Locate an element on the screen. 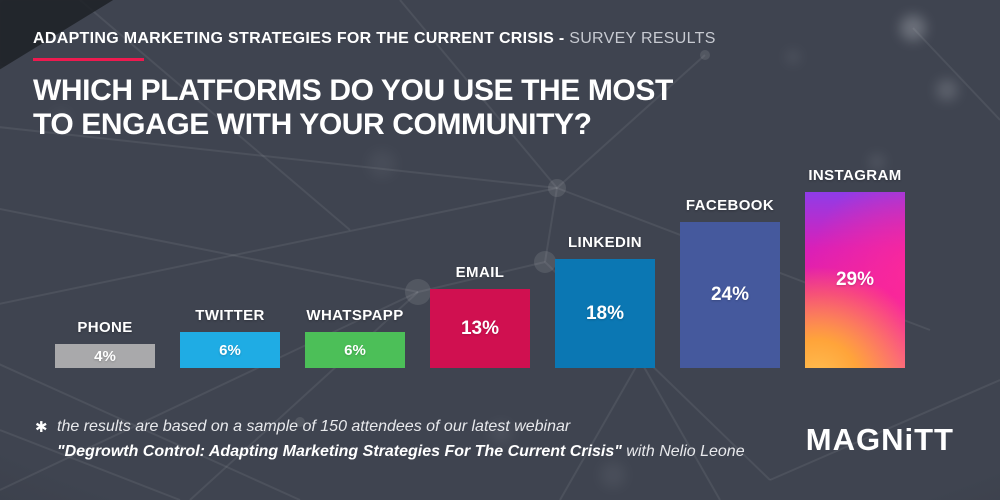 This screenshot has width=1000, height=500. bar-group-facebook: FACEBOOK 24% is located at coordinates (730, 282).